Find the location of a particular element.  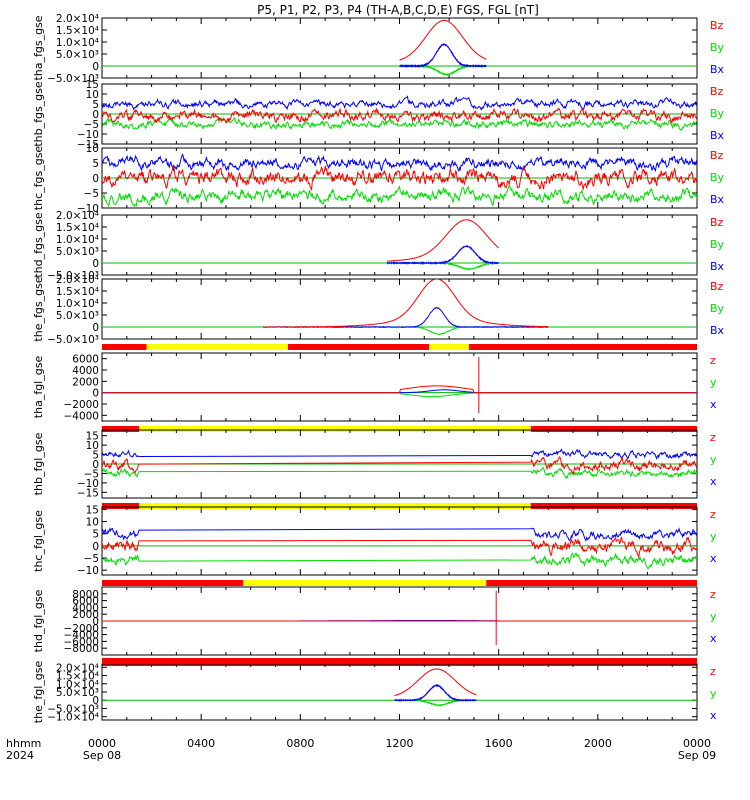

x-tick-label: 1600 is located at coordinates (499, 743).